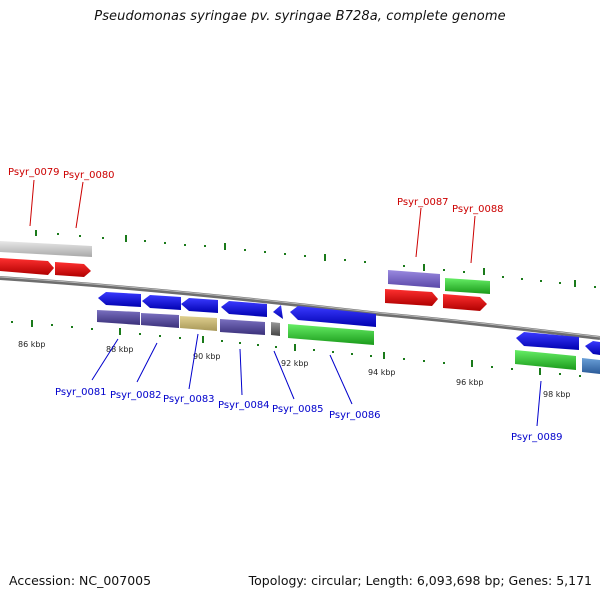  What do you see at coordinates (81, 392) in the screenshot?
I see `gene-label-bottom: Psyr_0081` at bounding box center [81, 392].